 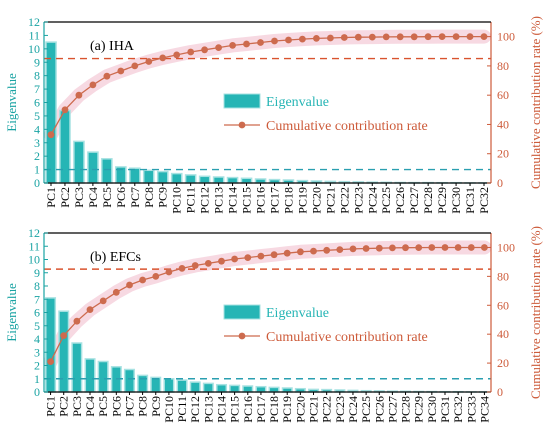 What do you see at coordinates (353, 409) in the screenshot?
I see `x-tick-label: PC24` at bounding box center [353, 409].